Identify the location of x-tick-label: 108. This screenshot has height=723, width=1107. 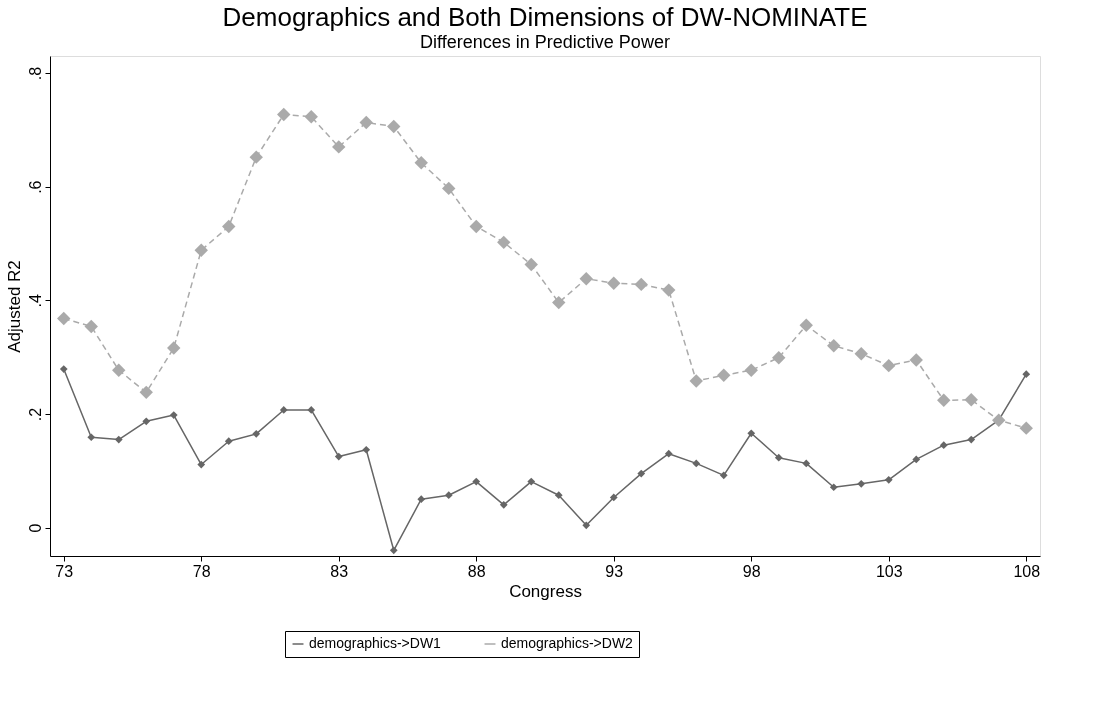
(1027, 571).